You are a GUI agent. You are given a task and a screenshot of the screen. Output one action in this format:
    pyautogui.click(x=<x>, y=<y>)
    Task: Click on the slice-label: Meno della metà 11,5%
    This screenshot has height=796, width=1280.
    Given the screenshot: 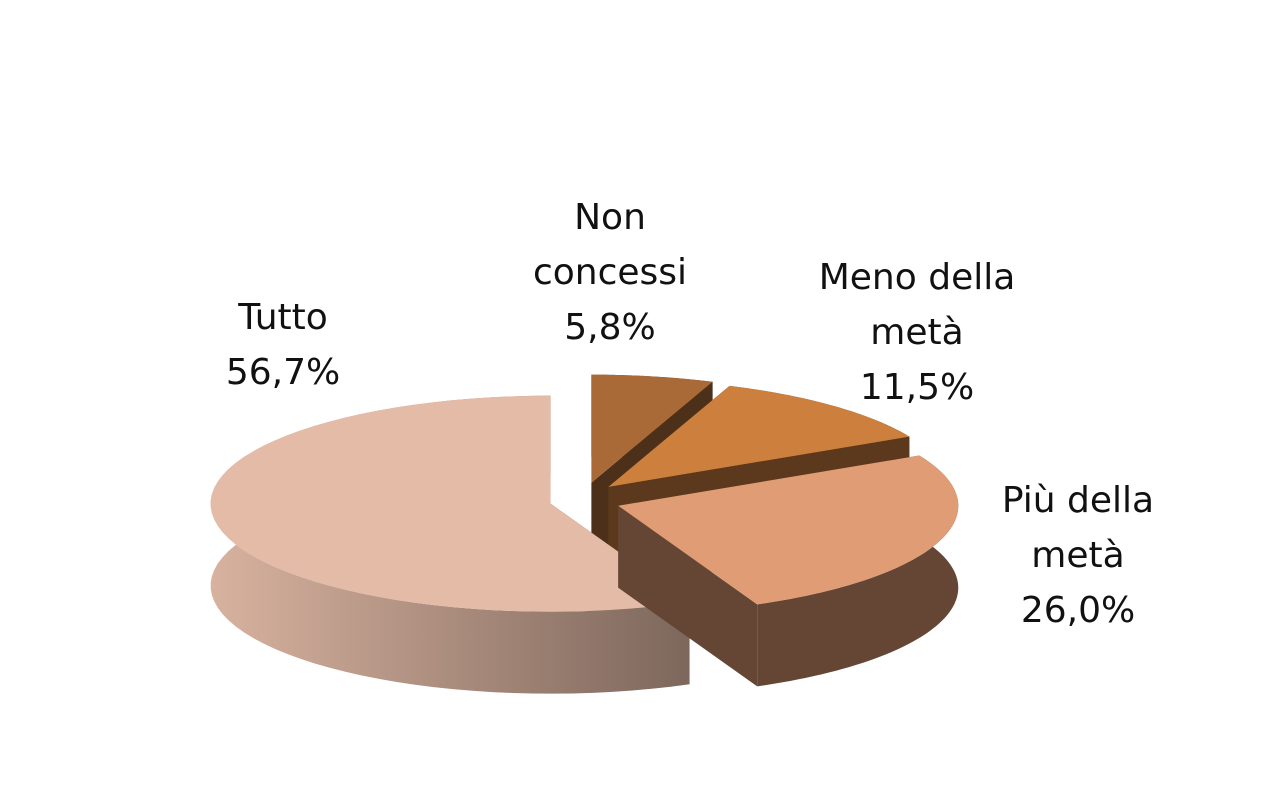 What is the action you would take?
    pyautogui.click(x=917, y=332)
    